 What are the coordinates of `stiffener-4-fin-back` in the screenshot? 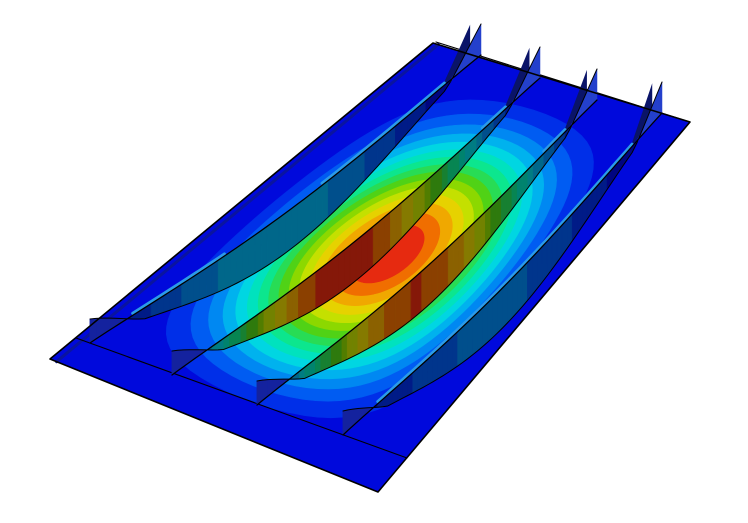 It's located at (641, 116).